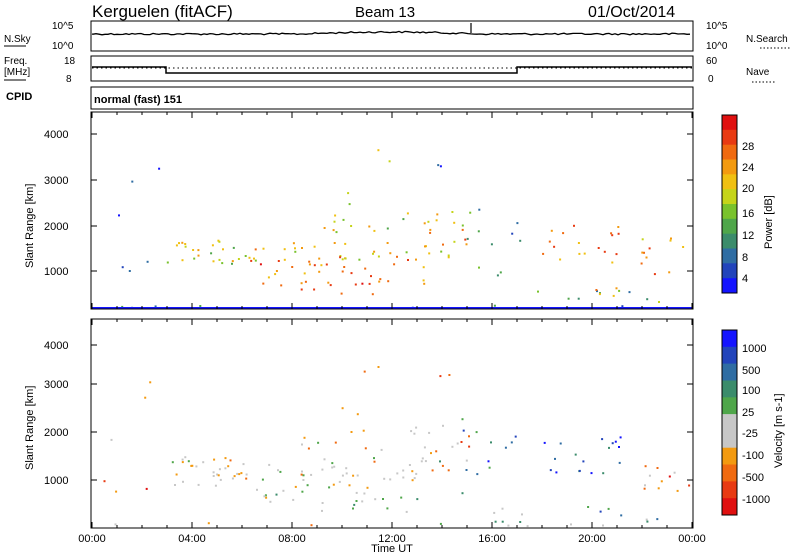 The height and width of the screenshot is (554, 800). What do you see at coordinates (748, 236) in the screenshot?
I see `power-cb-tick-12: 12` at bounding box center [748, 236].